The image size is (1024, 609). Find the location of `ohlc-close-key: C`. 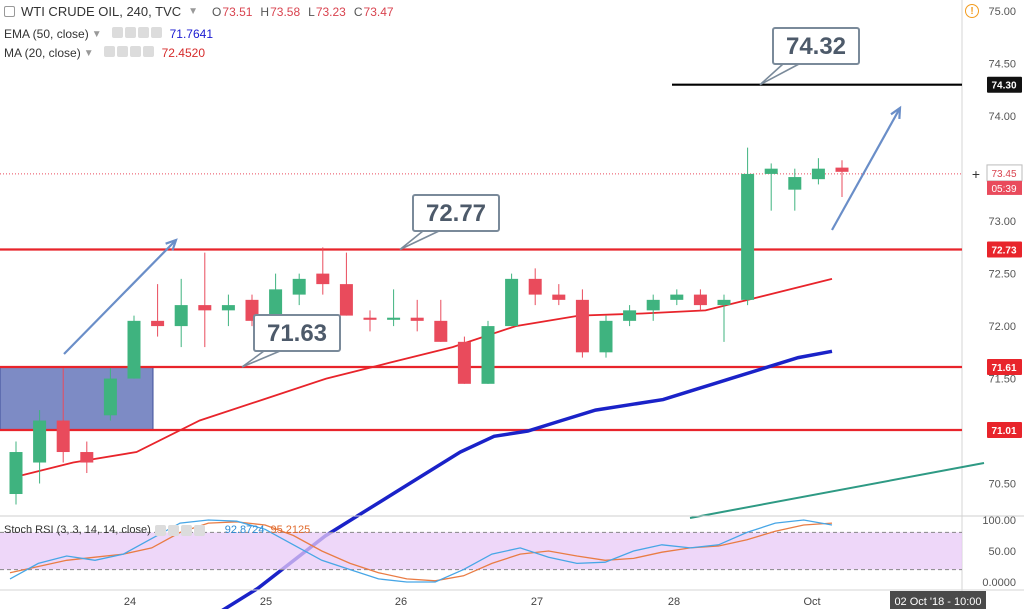

ohlc-close-key: C is located at coordinates (358, 11).